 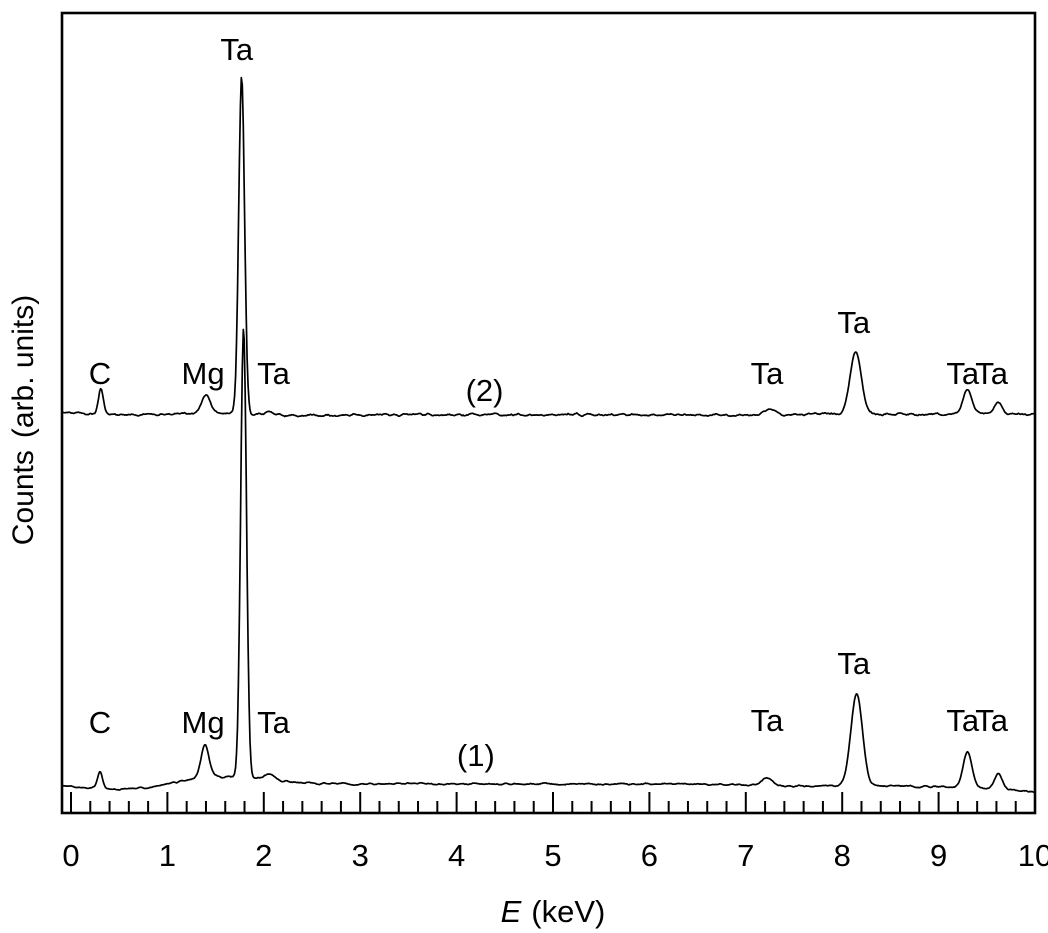 I want to click on y-axis-title: Counts (arb. units), so click(x=23, y=420).